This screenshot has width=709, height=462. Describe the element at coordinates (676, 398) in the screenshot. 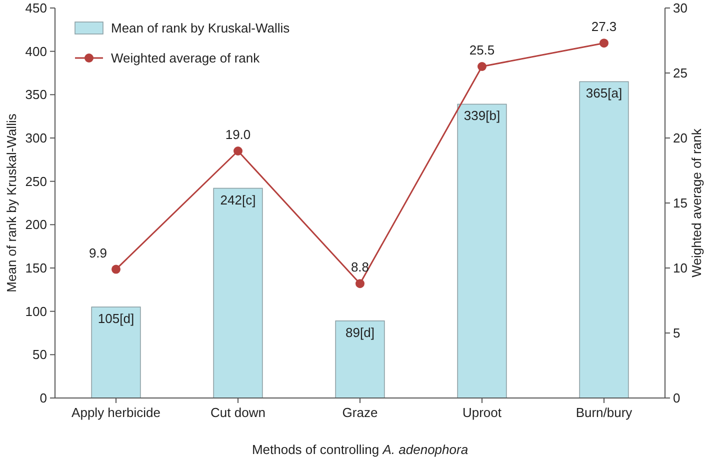

I see `y2-tick-label: 0` at that location.